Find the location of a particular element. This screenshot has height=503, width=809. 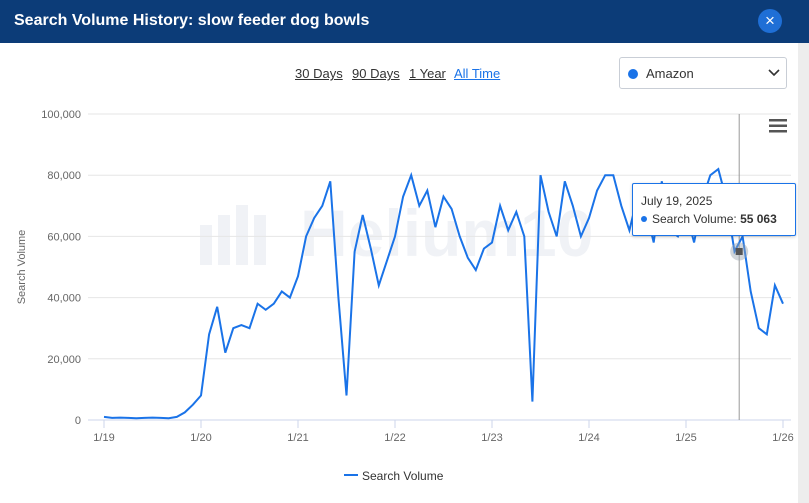

tooltip-series-dot-icon is located at coordinates (644, 219).